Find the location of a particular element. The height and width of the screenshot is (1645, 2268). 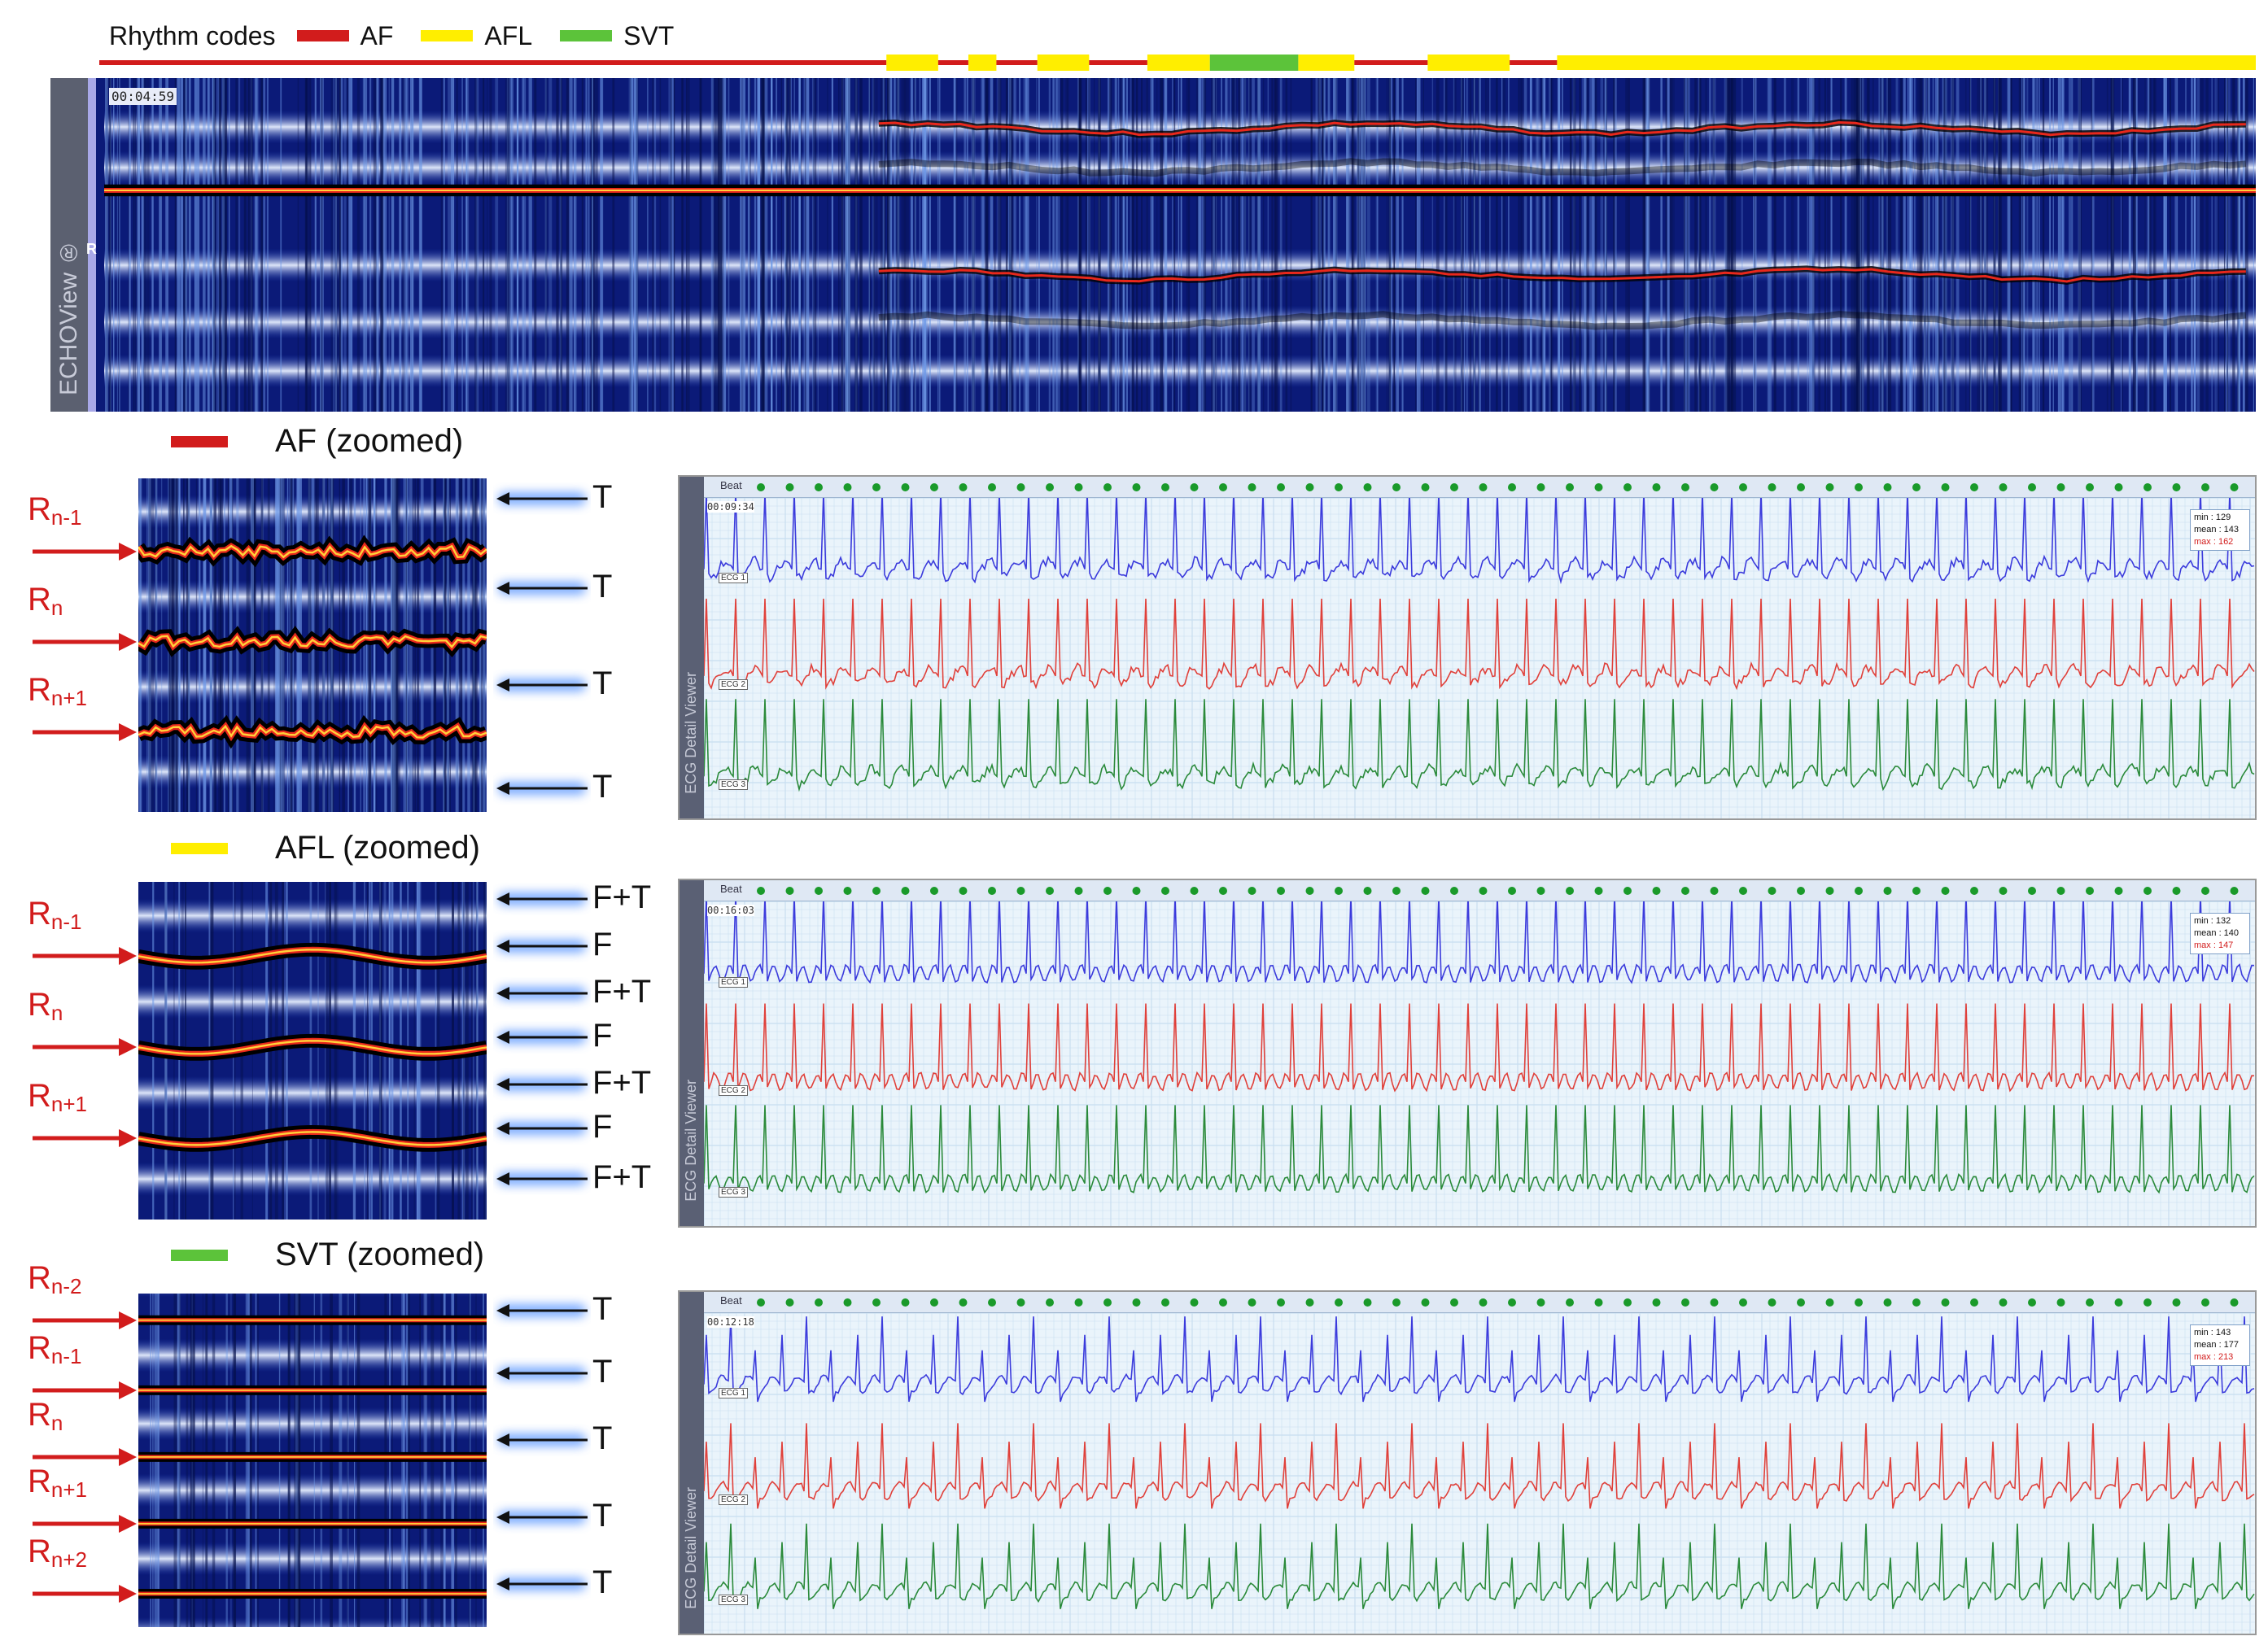

rhythm-code-strip is located at coordinates (1177, 63).